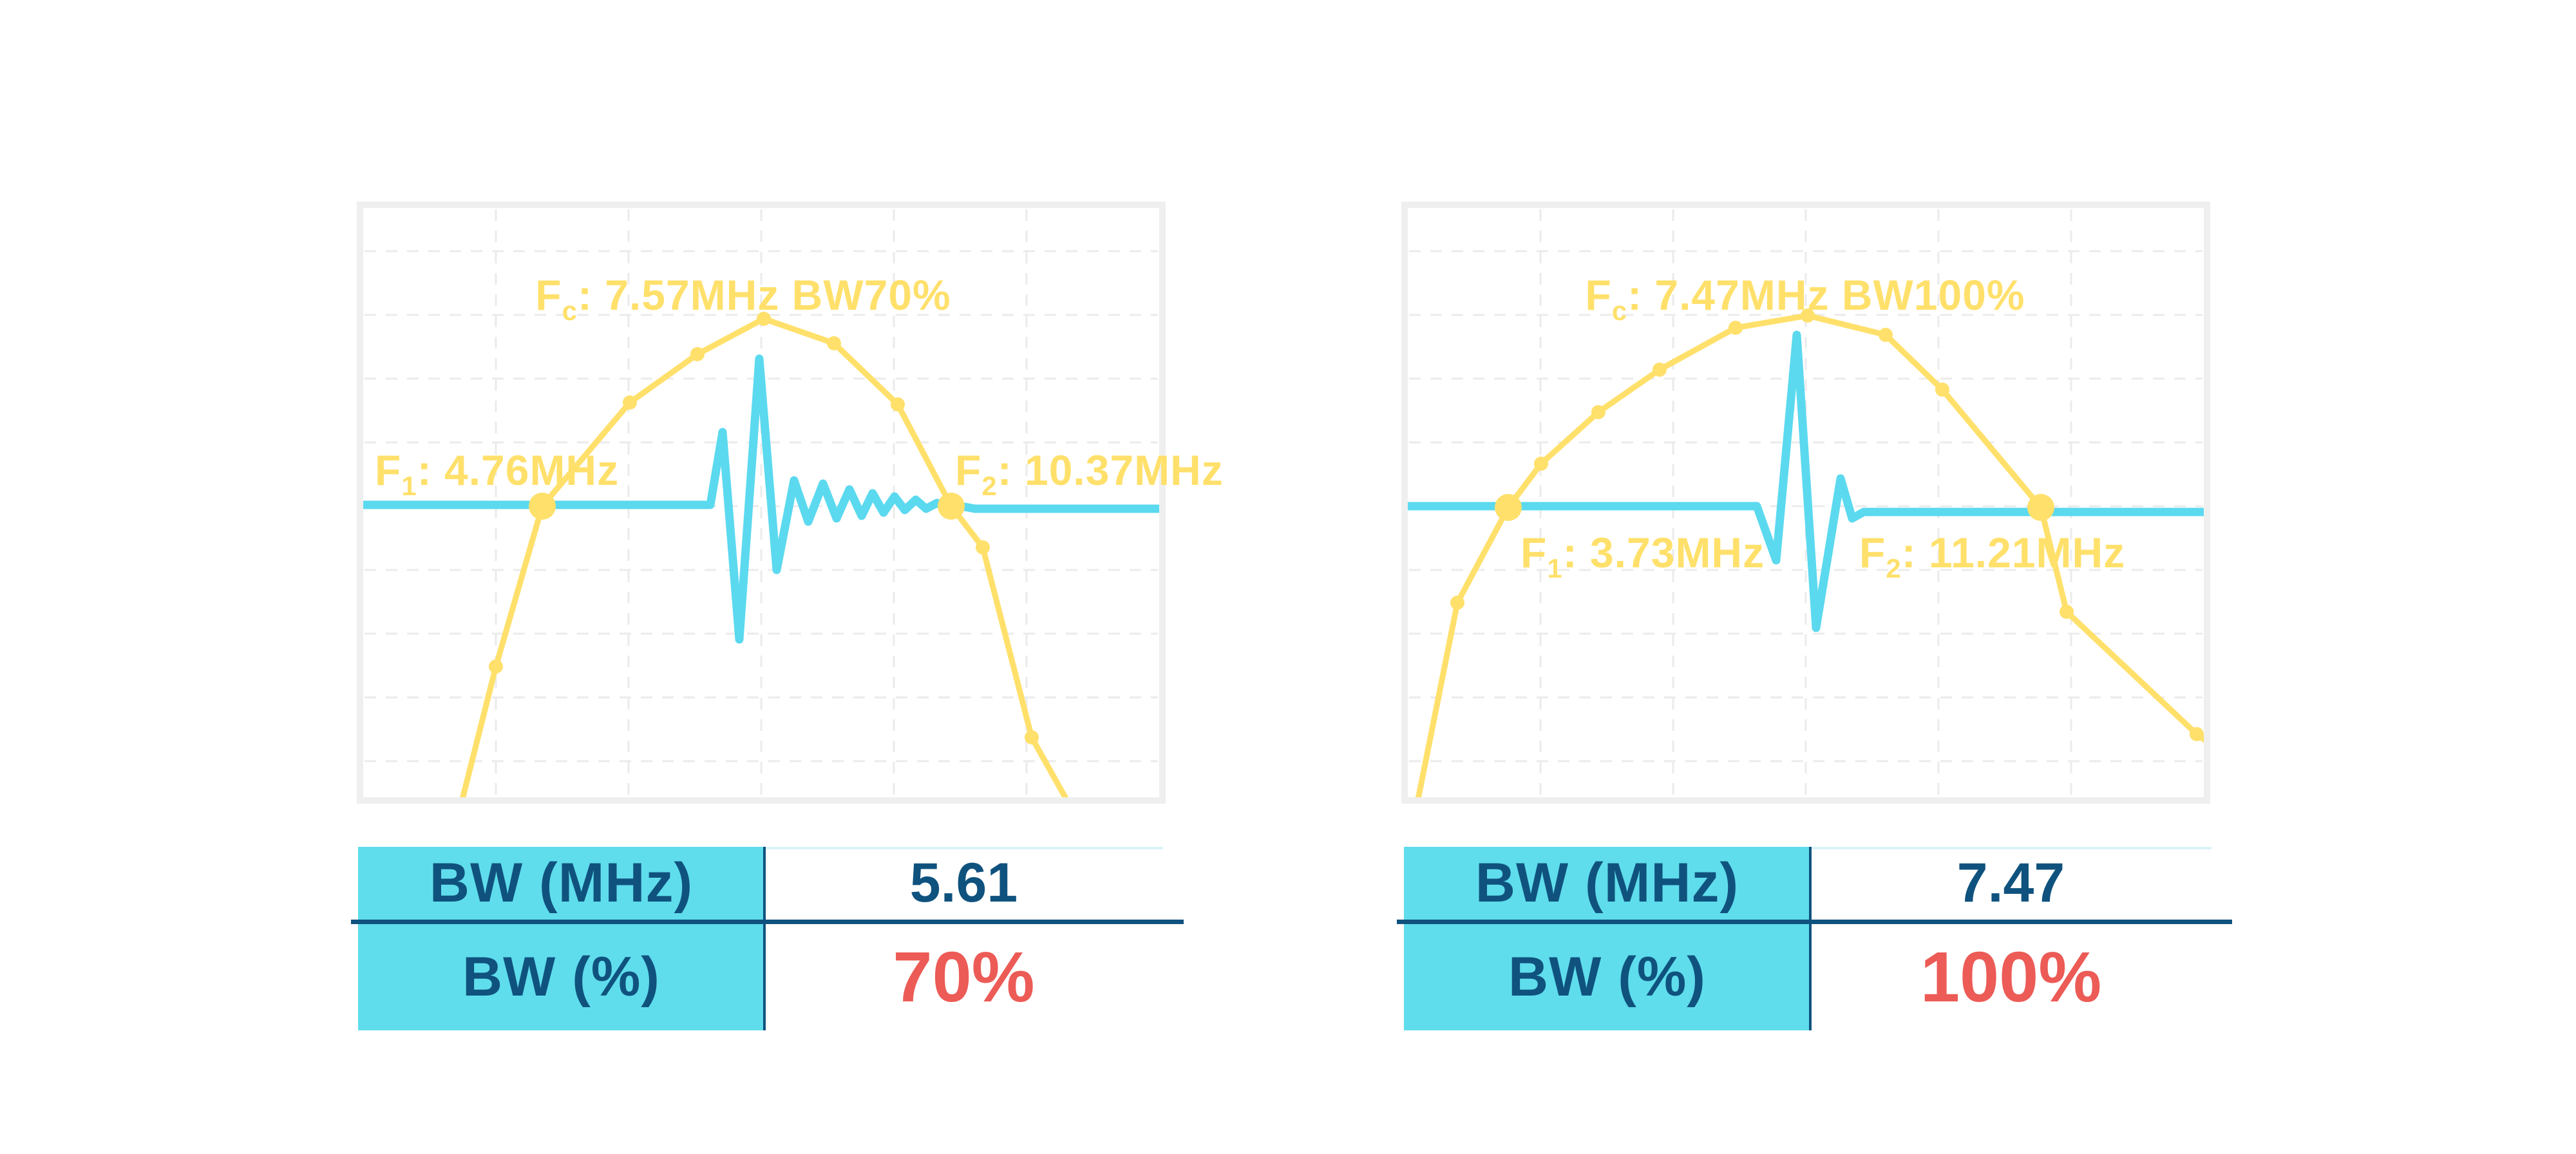  I want to click on table-row: BW (MHz) 7.47, so click(1807, 884).